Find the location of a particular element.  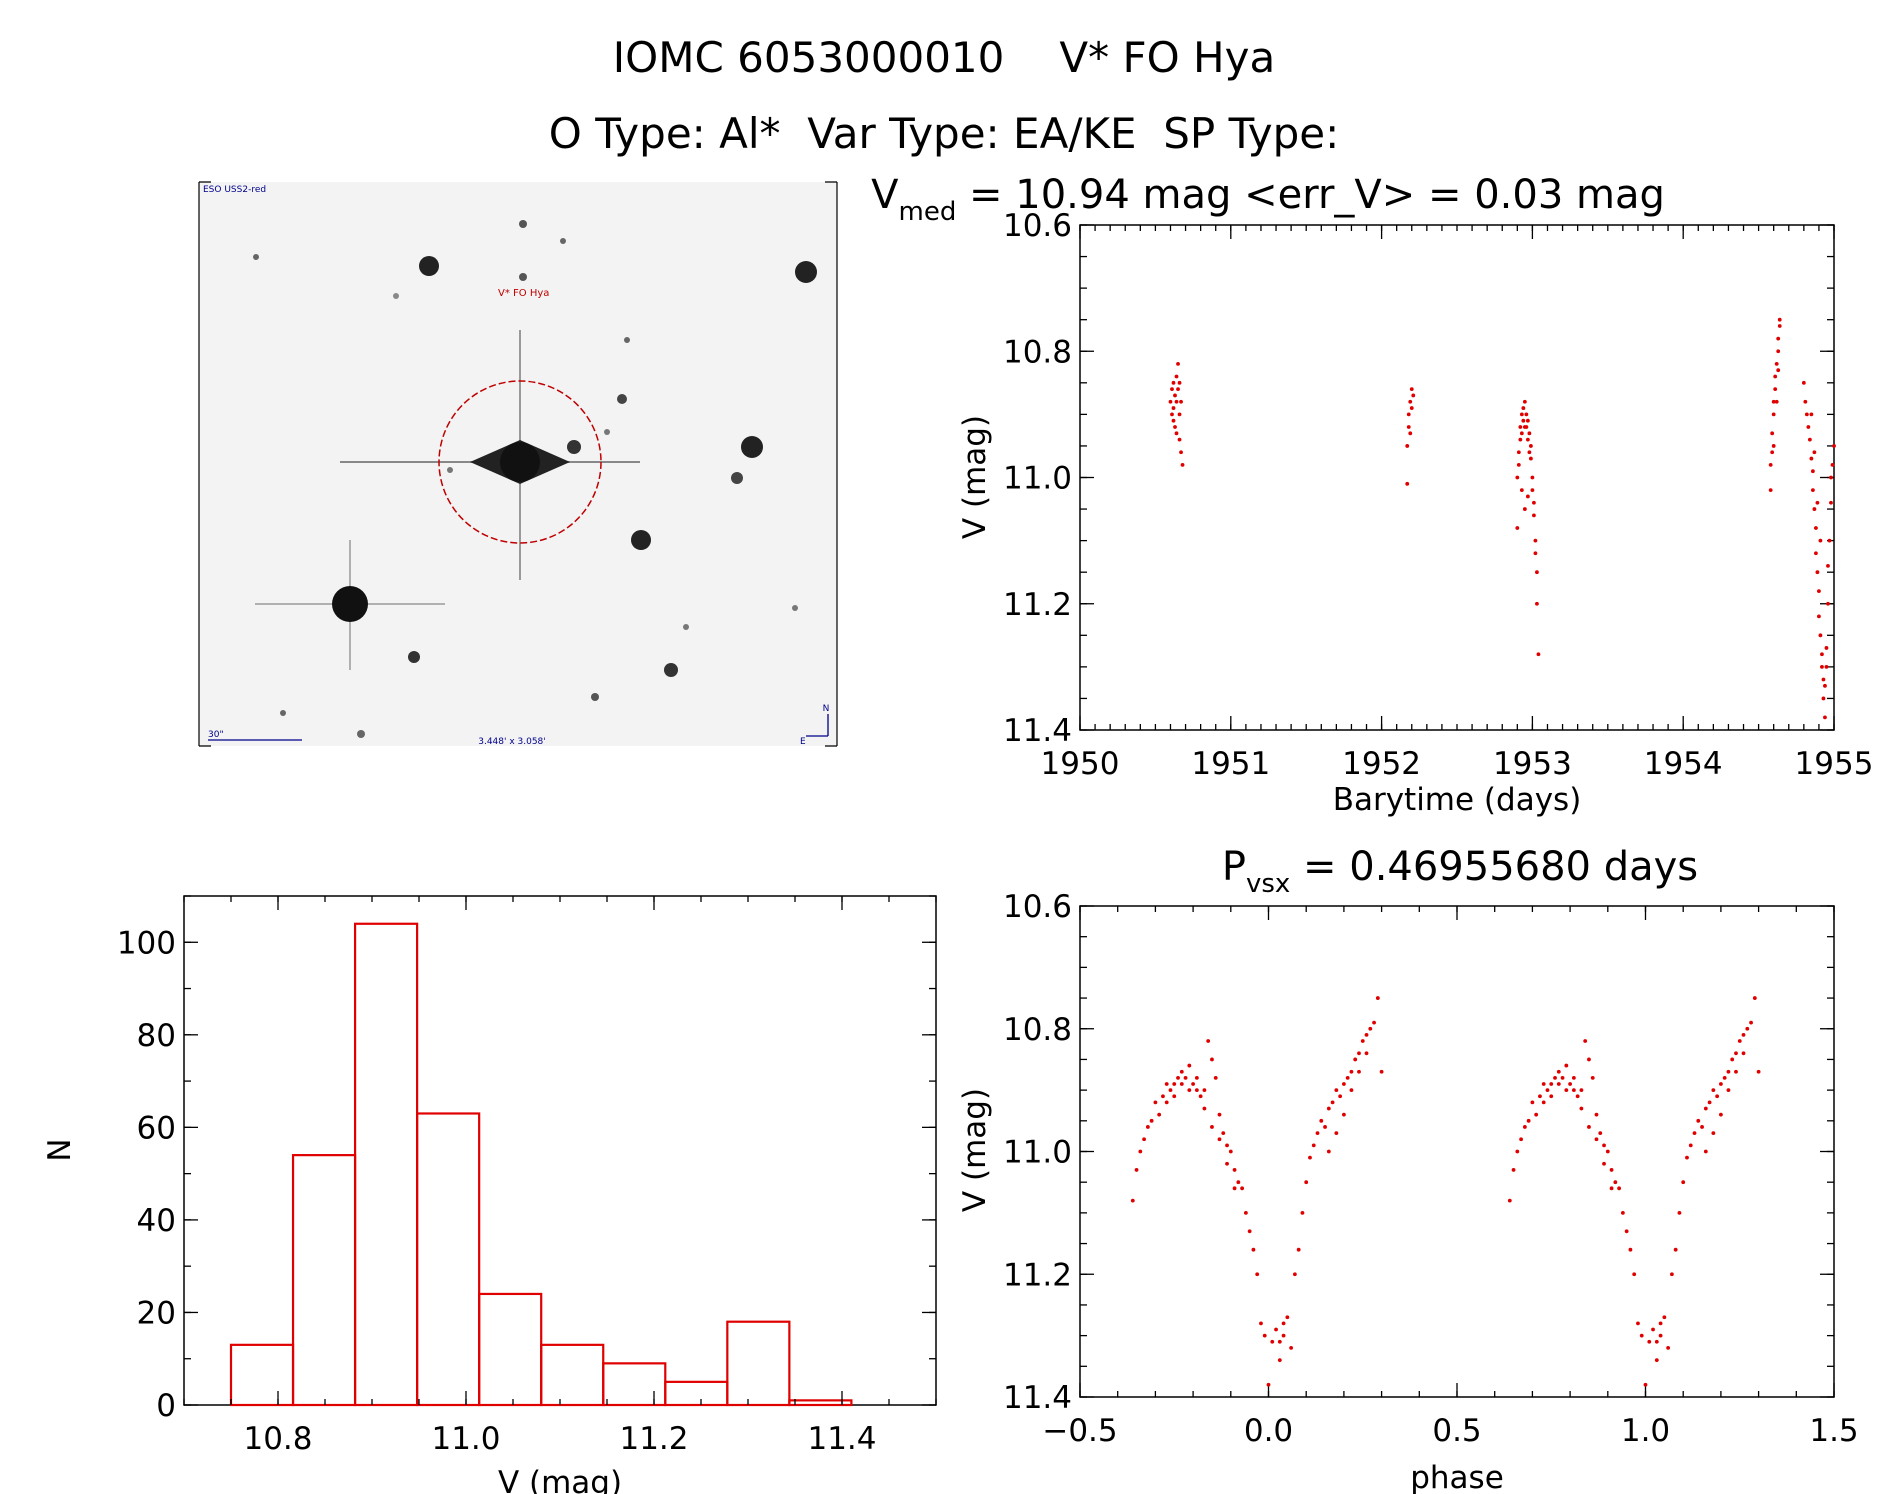

north-label: N is located at coordinates (826, 709).